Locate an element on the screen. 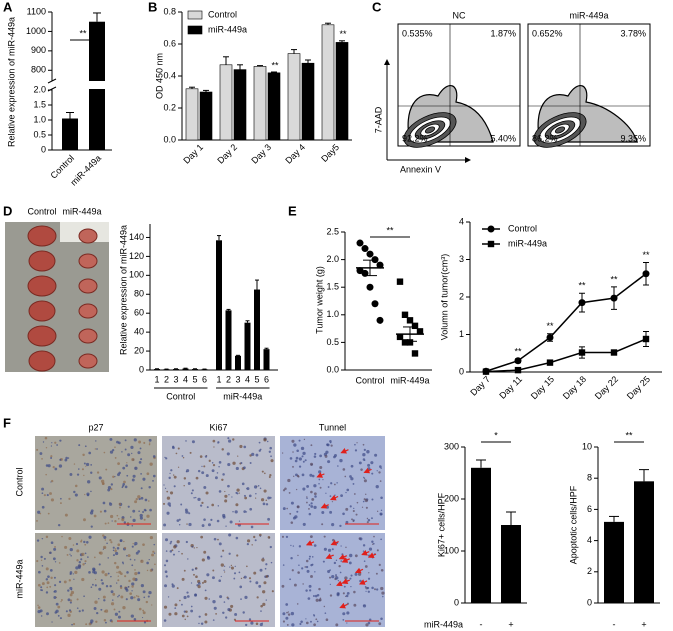 This screenshot has height=631, width=673. quadrant-label: 9.35% is located at coordinates (633, 138).